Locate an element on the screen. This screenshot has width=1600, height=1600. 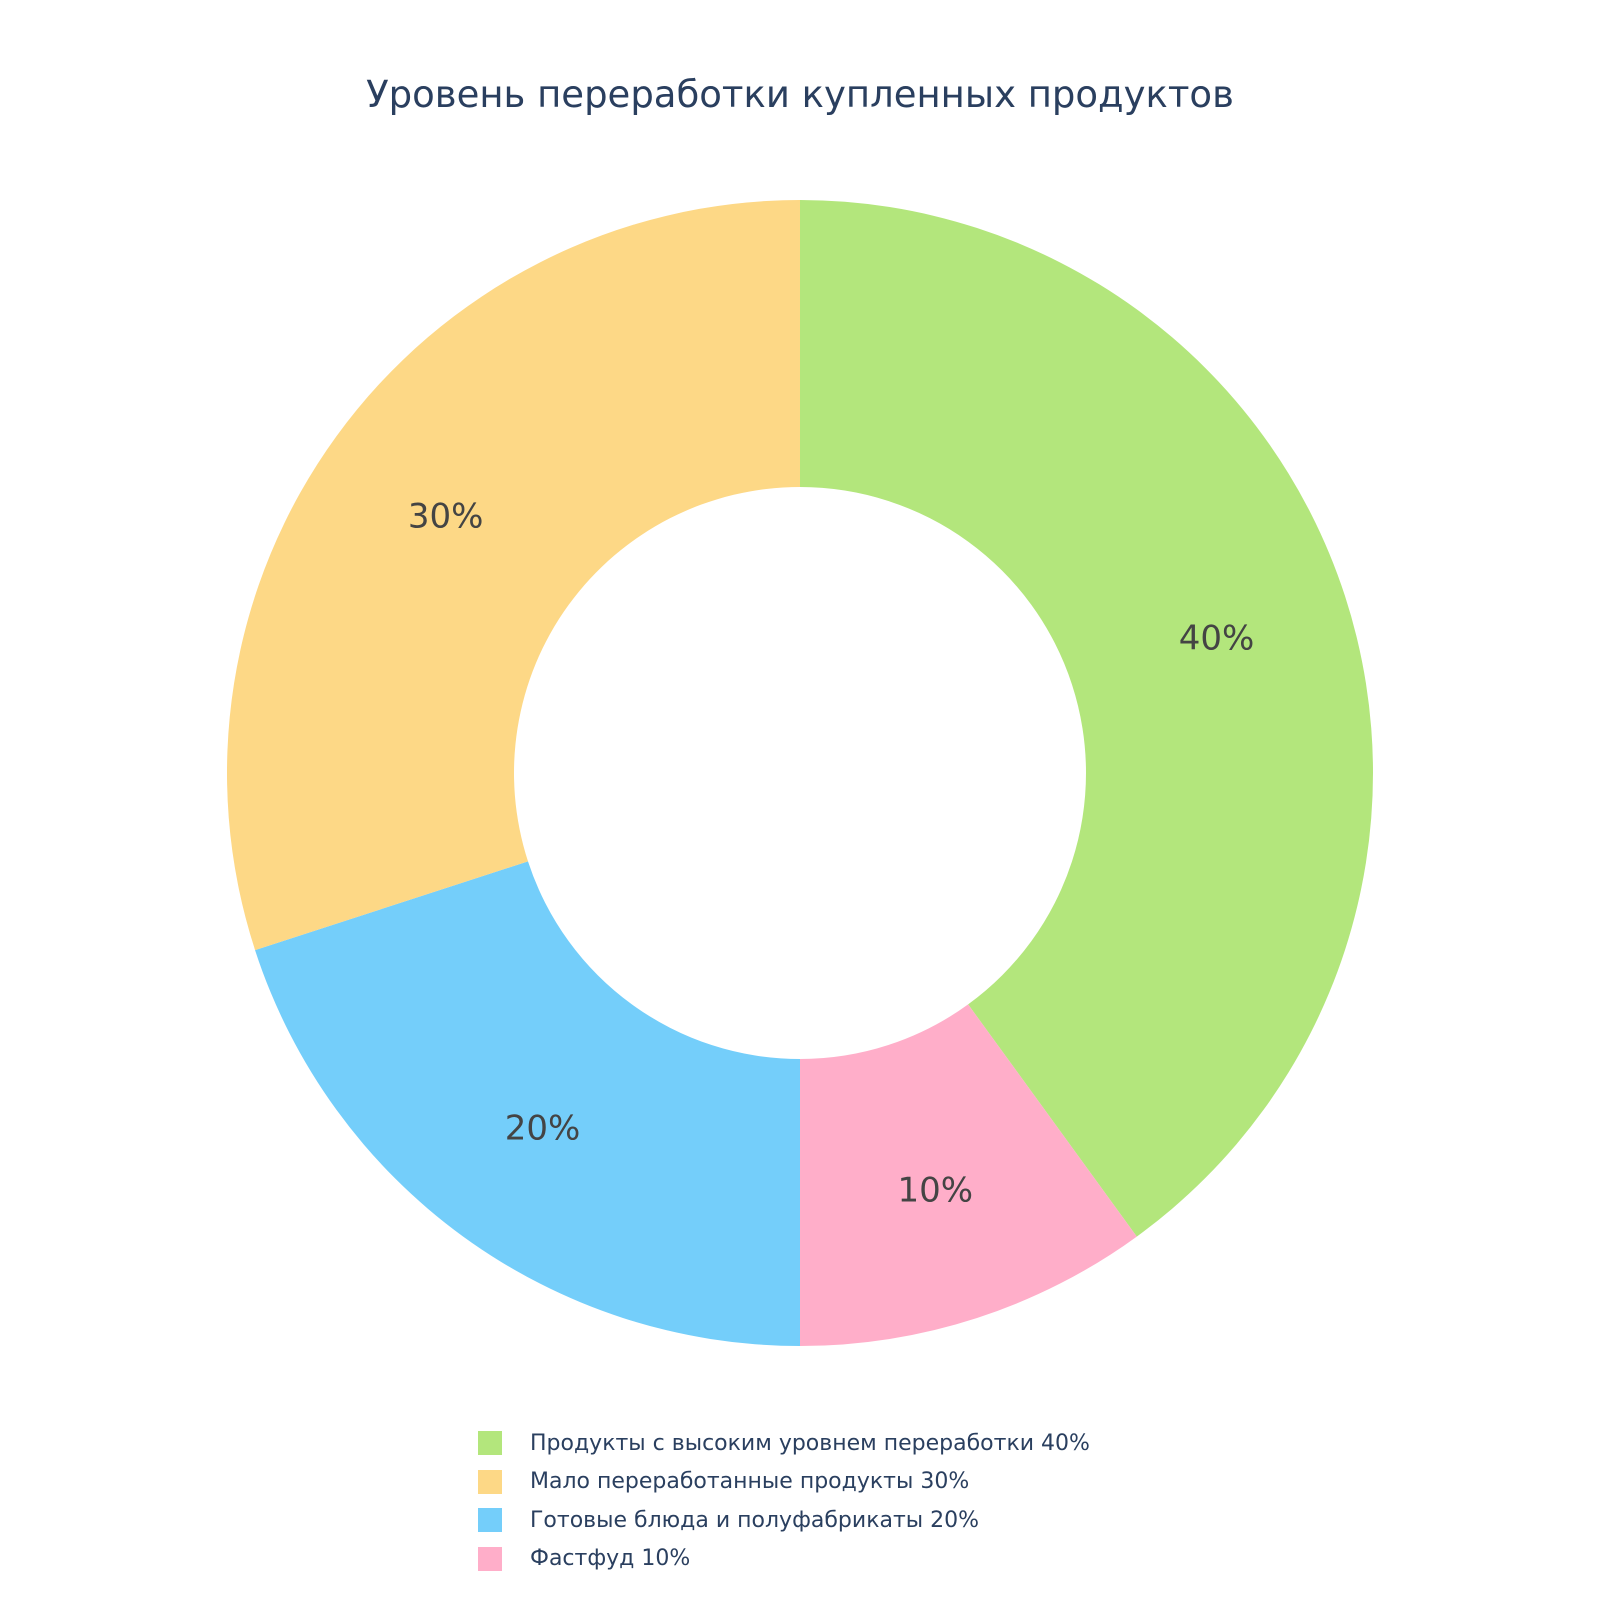
legend-item-3: Готовые блюда и полуфабрикаты 20% is located at coordinates (838, 1520).